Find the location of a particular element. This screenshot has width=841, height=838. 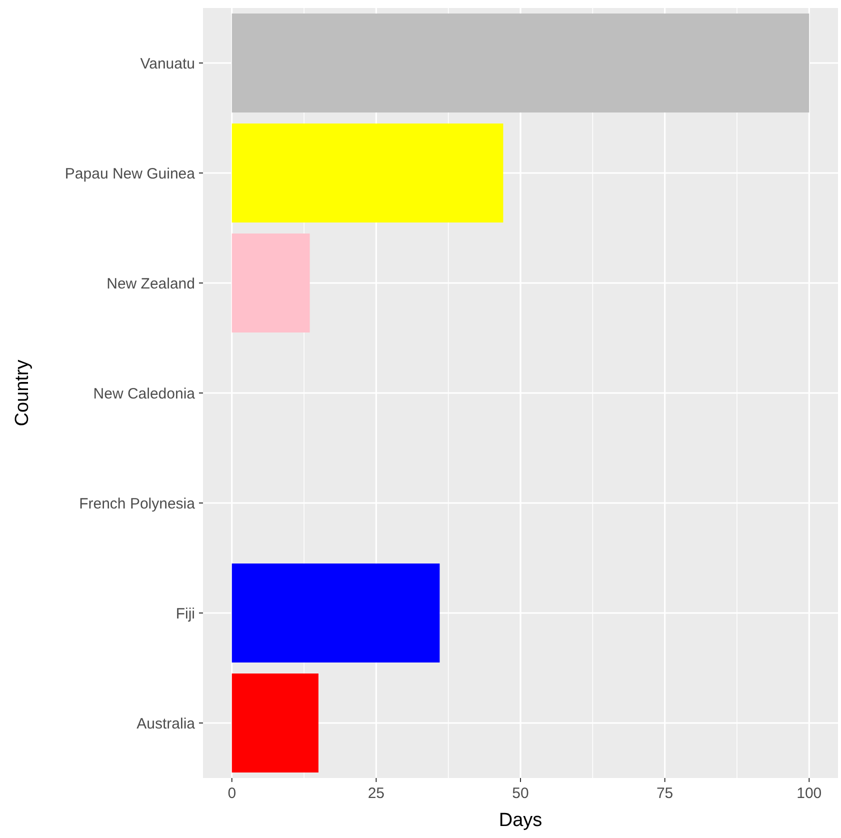

y-tick-label: Australia is located at coordinates (166, 723).